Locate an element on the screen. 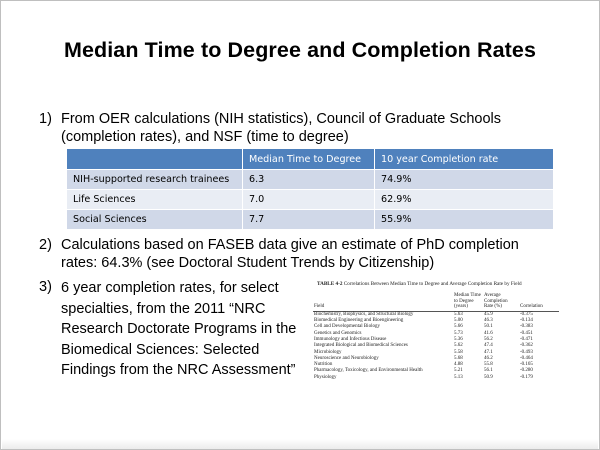 The image size is (600, 450). list-number-3: 3) is located at coordinates (45, 287).